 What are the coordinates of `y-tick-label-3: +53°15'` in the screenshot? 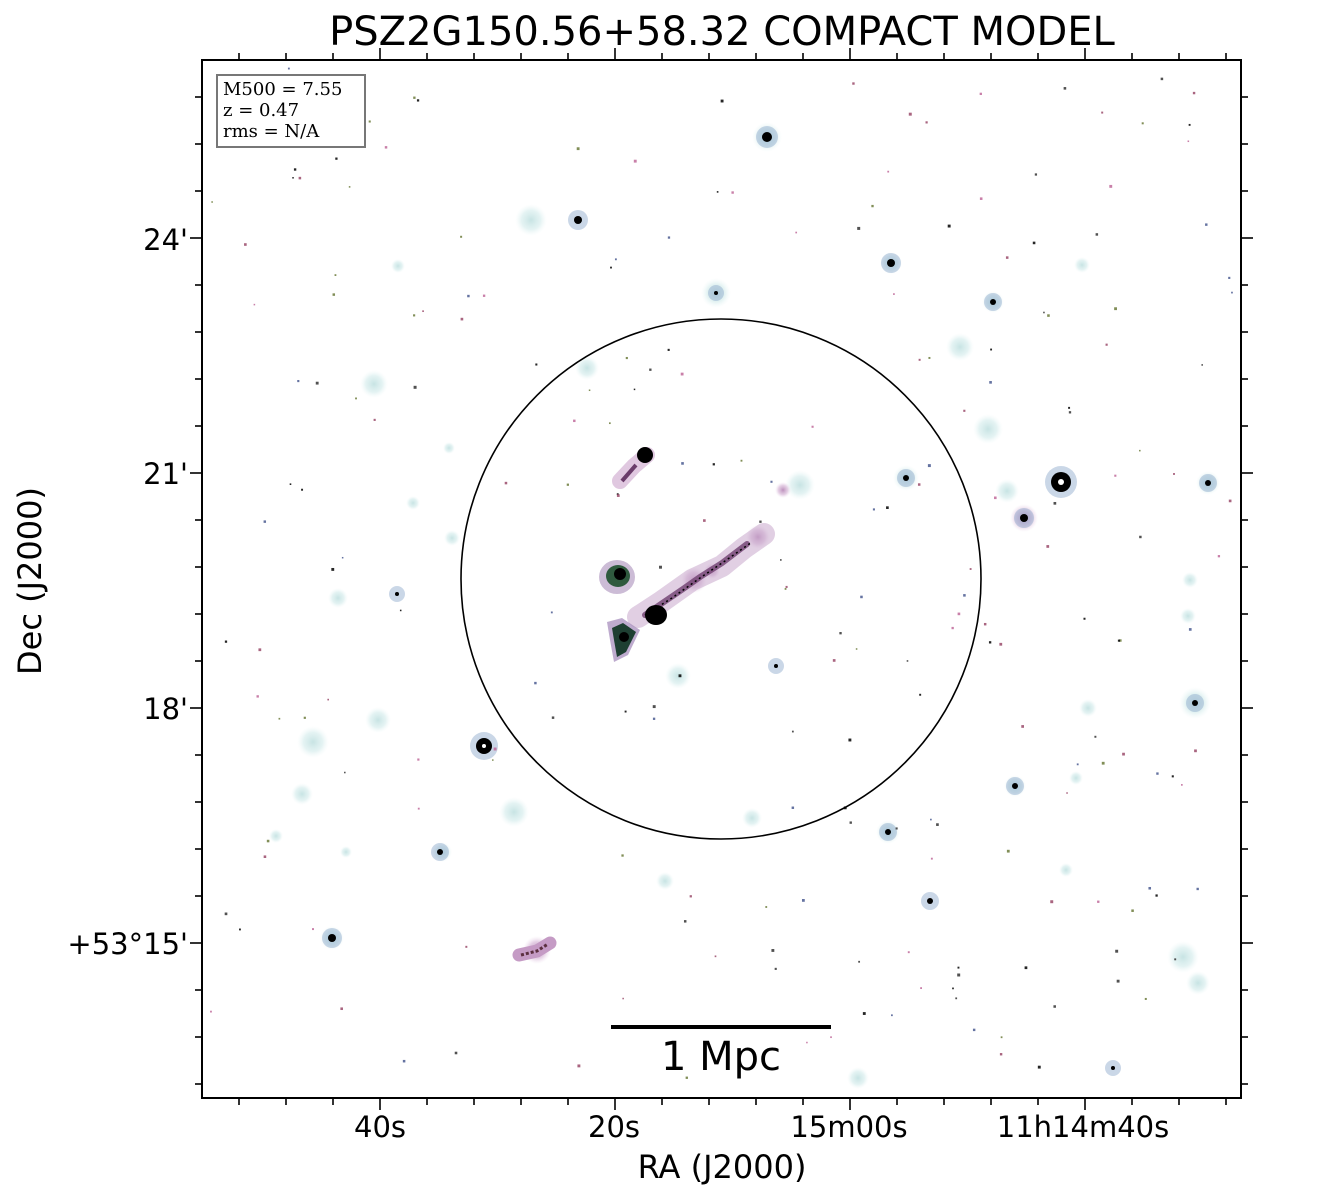 It's located at (127, 944).